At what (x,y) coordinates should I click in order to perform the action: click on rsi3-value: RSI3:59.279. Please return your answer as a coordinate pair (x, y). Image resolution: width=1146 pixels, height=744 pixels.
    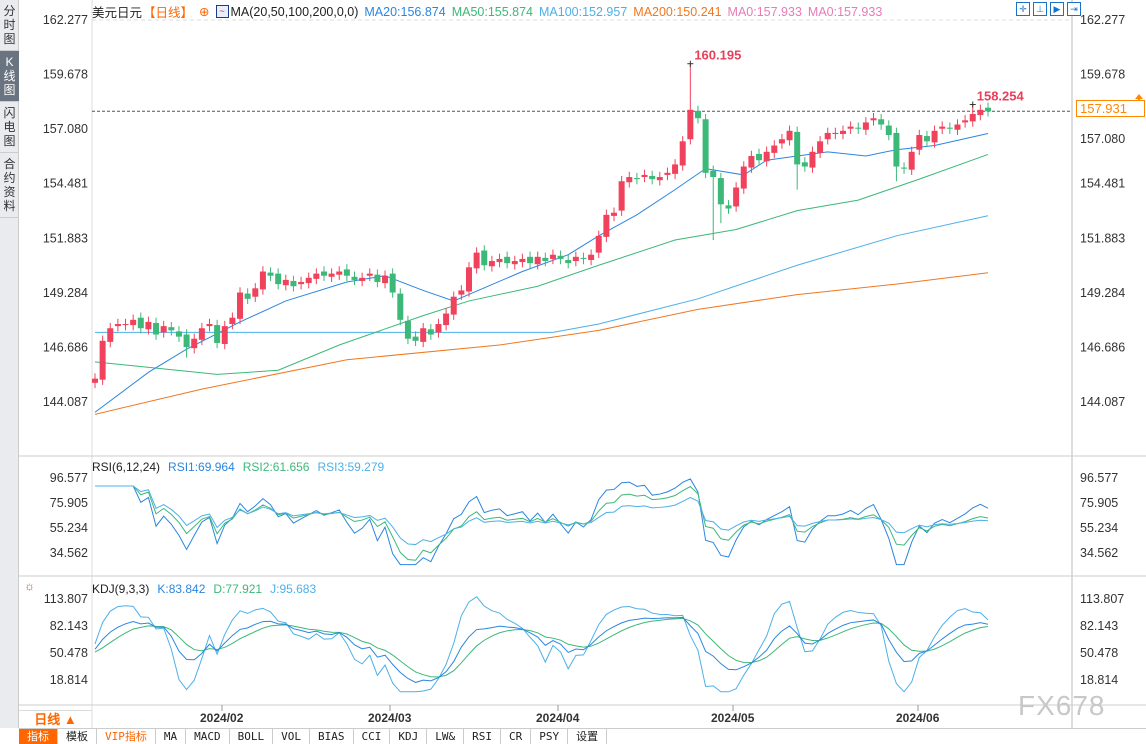
    Looking at the image, I should click on (351, 467).